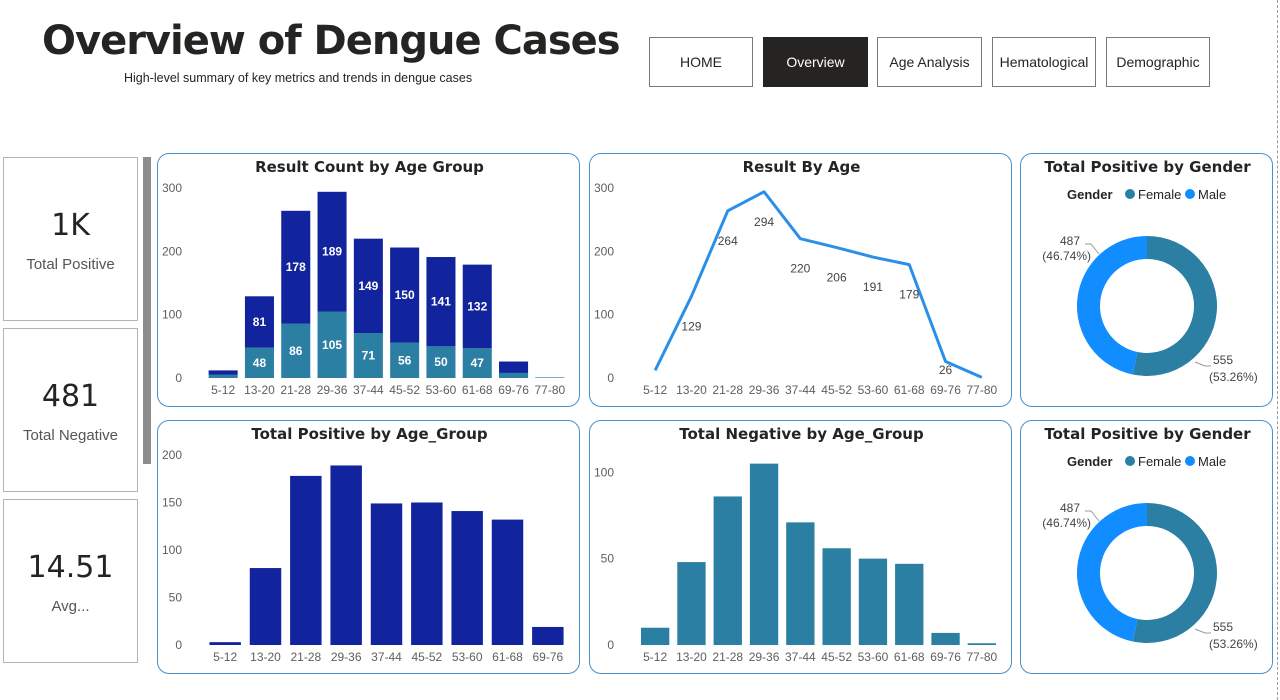 The height and width of the screenshot is (700, 1280). What do you see at coordinates (929, 62) in the screenshot?
I see `nav-age-analysis-button: Age Analysis` at bounding box center [929, 62].